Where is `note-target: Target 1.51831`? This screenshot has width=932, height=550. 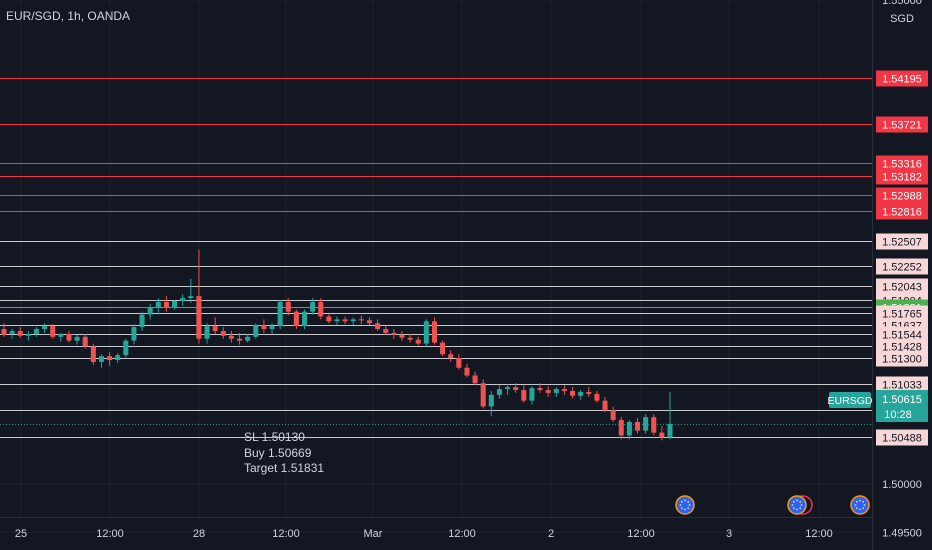 note-target: Target 1.51831 is located at coordinates (284, 468).